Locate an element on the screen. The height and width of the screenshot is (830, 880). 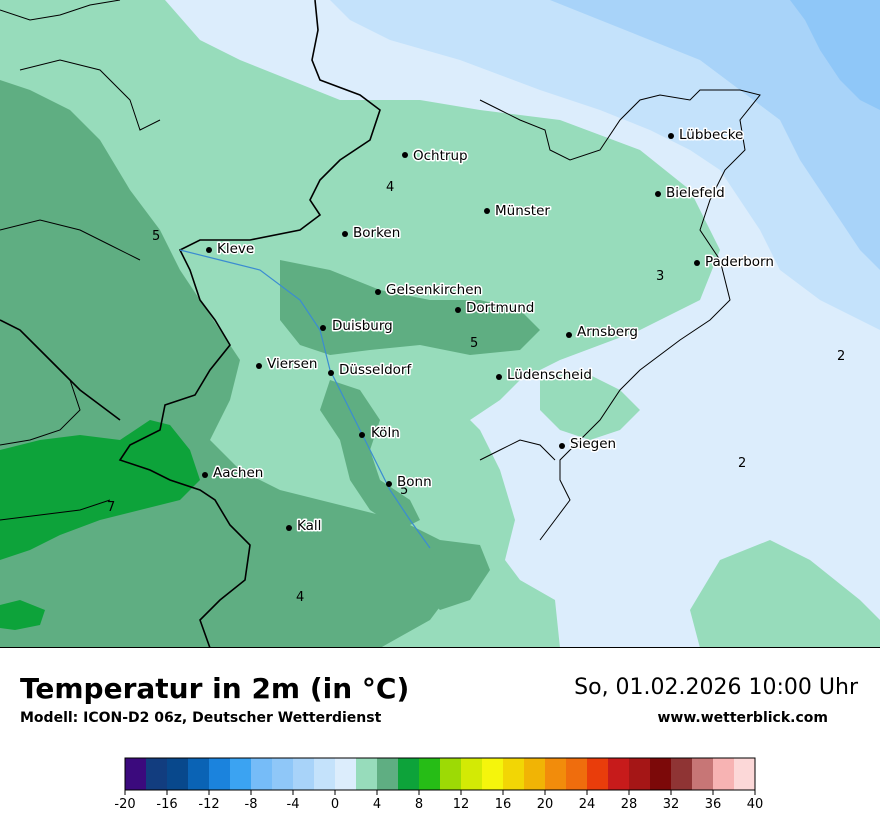
city-label-luebbecke: Lübbecke is located at coordinates (711, 135).